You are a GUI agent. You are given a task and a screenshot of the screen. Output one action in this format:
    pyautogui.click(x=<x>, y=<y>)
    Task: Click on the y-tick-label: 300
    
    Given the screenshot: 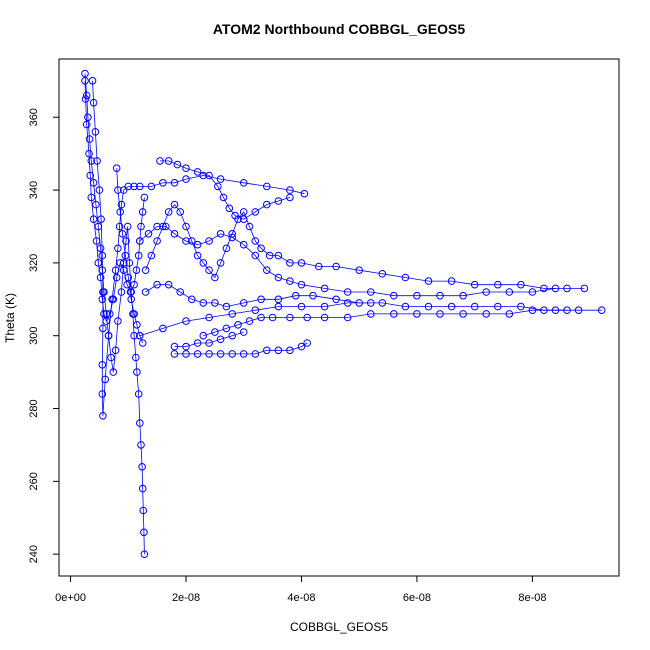 What is the action you would take?
    pyautogui.click(x=34, y=336)
    